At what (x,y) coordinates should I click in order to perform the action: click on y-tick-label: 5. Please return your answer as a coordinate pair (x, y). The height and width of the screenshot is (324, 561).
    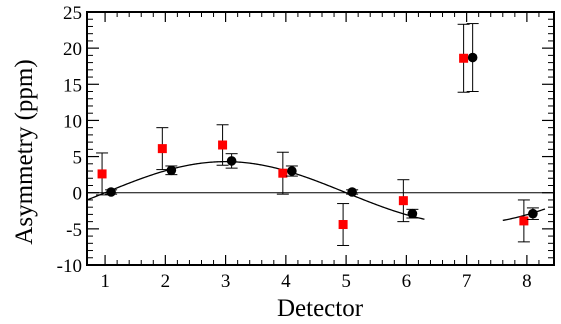
    Looking at the image, I should click on (78, 158).